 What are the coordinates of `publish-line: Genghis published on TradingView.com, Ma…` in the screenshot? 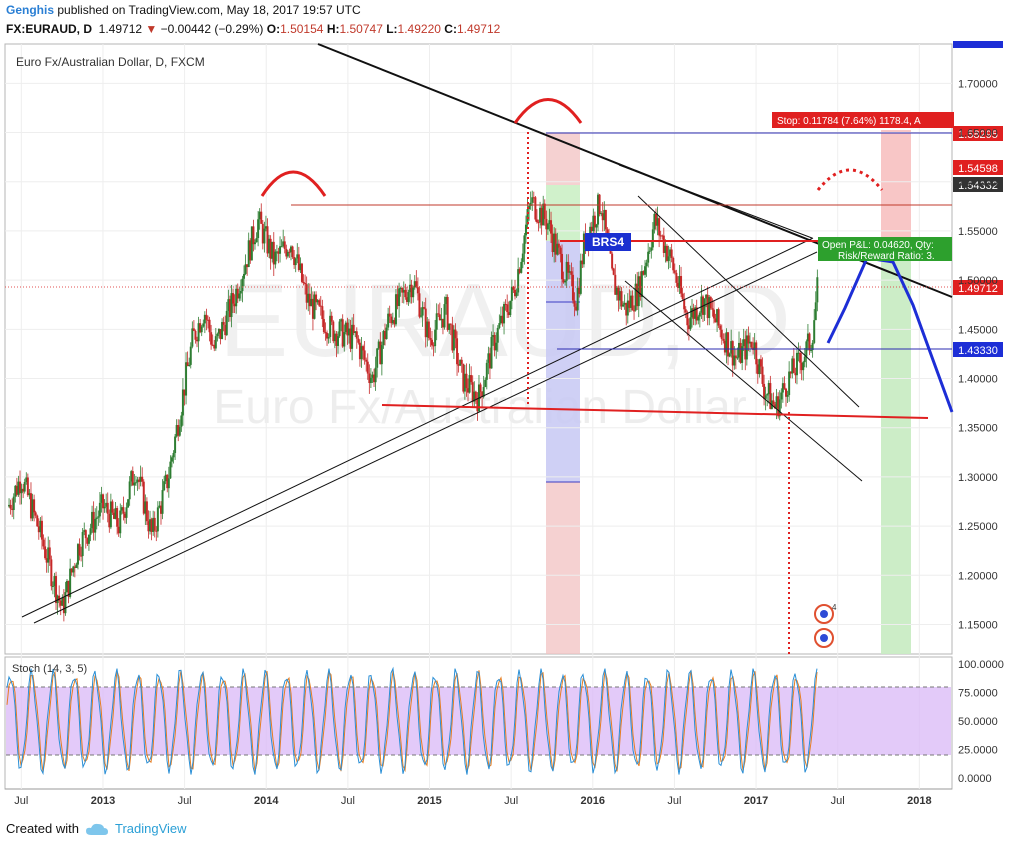 It's located at (183, 10).